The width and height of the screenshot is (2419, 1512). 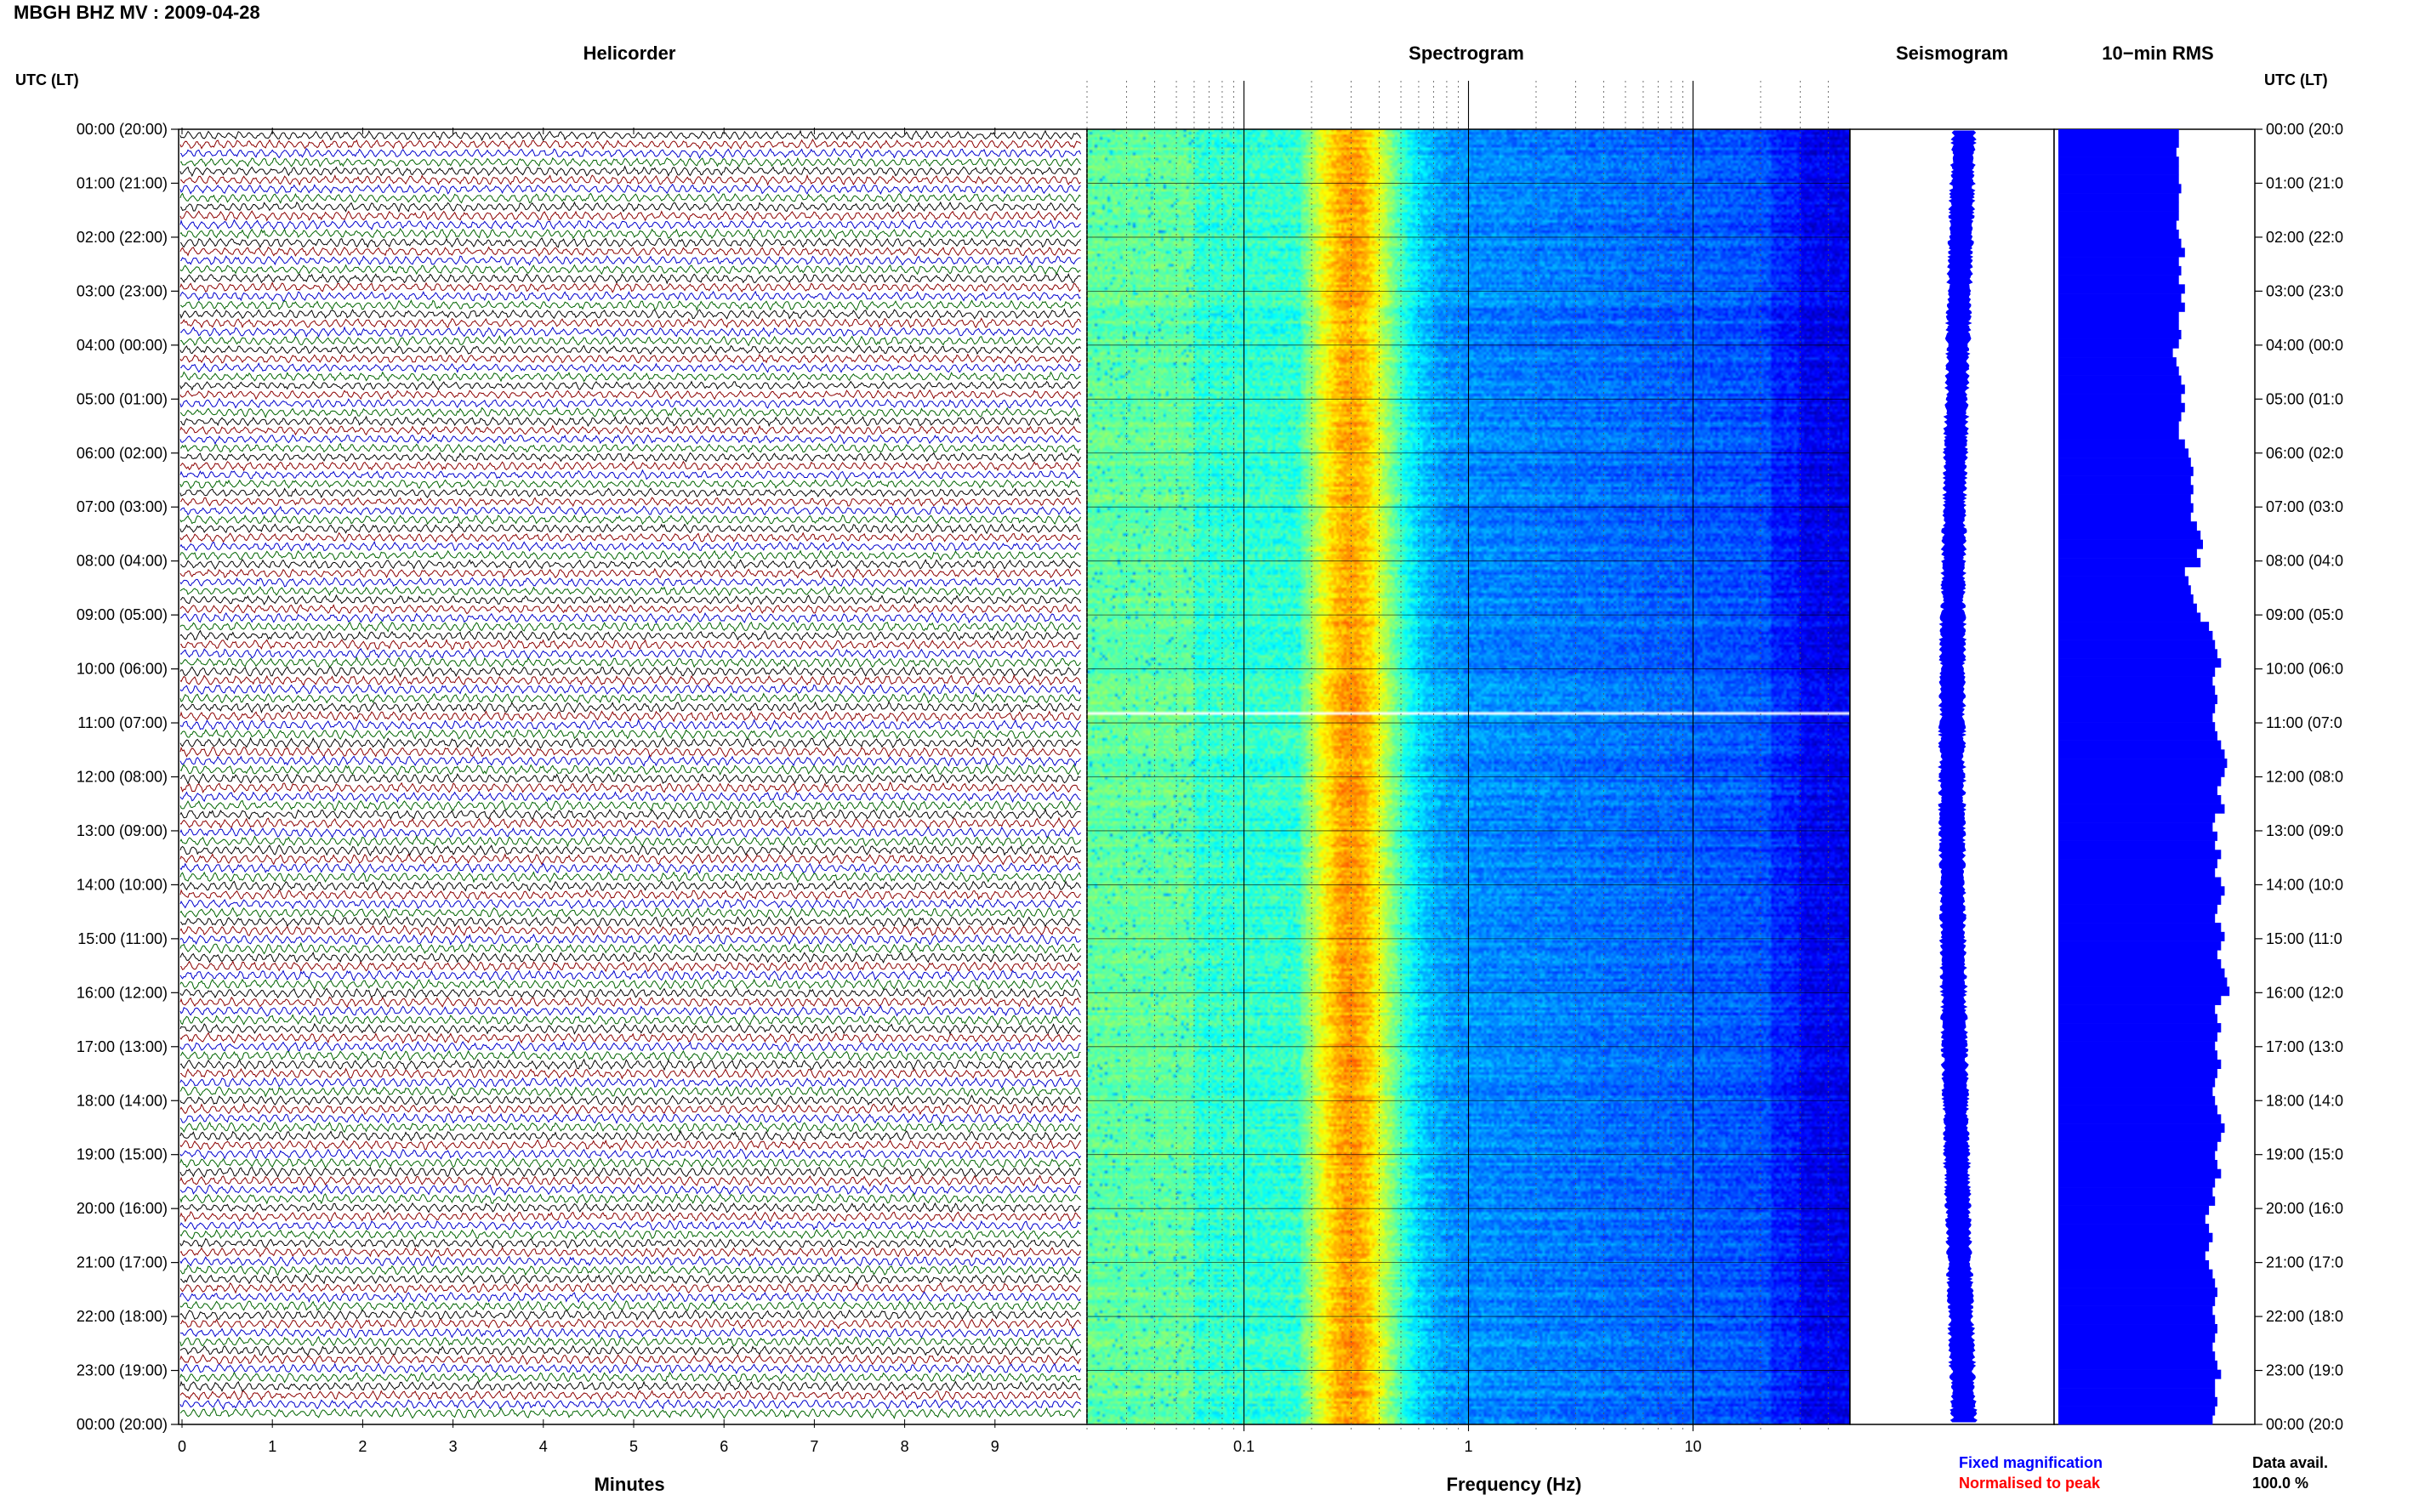 What do you see at coordinates (1692, 1446) in the screenshot?
I see `frequency-tick-label: 10` at bounding box center [1692, 1446].